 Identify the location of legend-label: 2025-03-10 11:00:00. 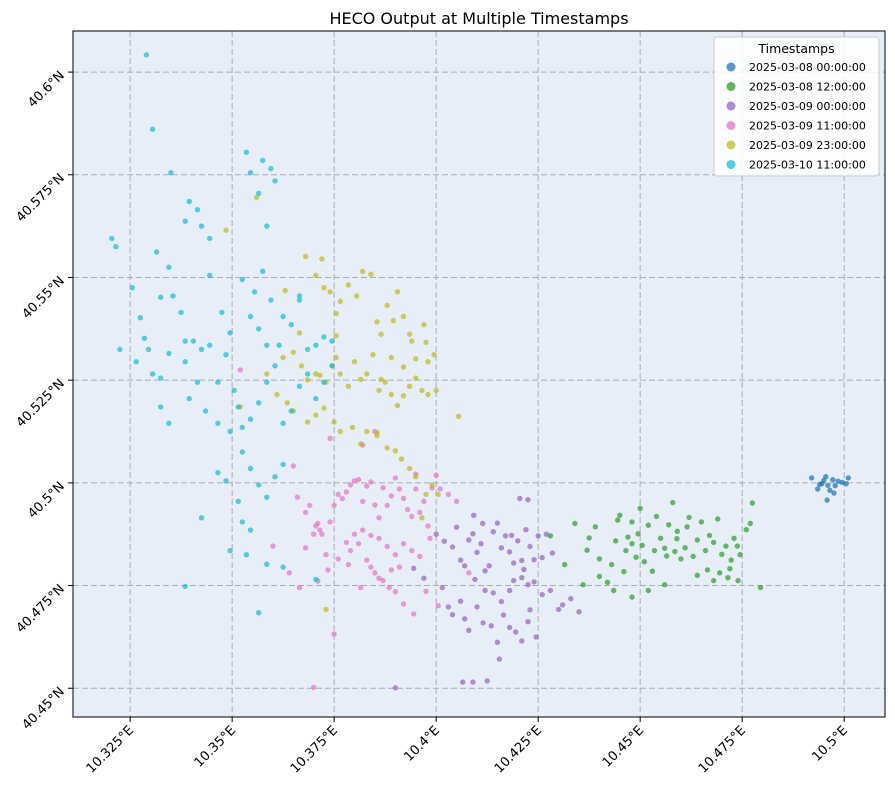
(807, 165).